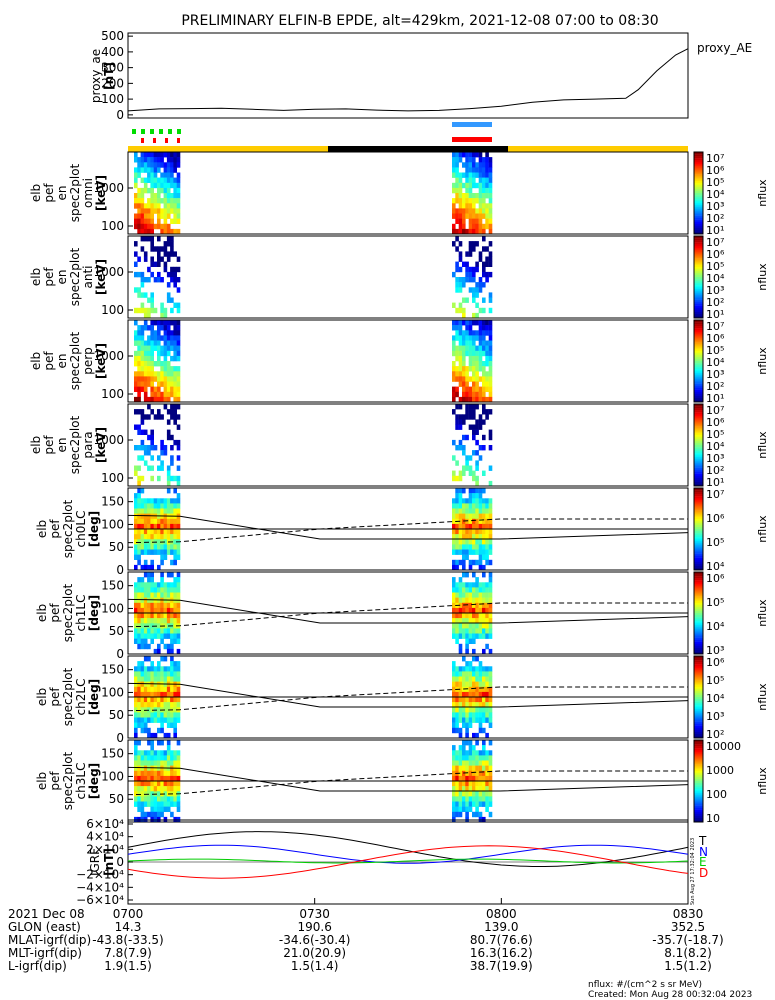 The height and width of the screenshot is (1000, 775). I want to click on colorbar-tick-label: 10³, so click(715, 206).